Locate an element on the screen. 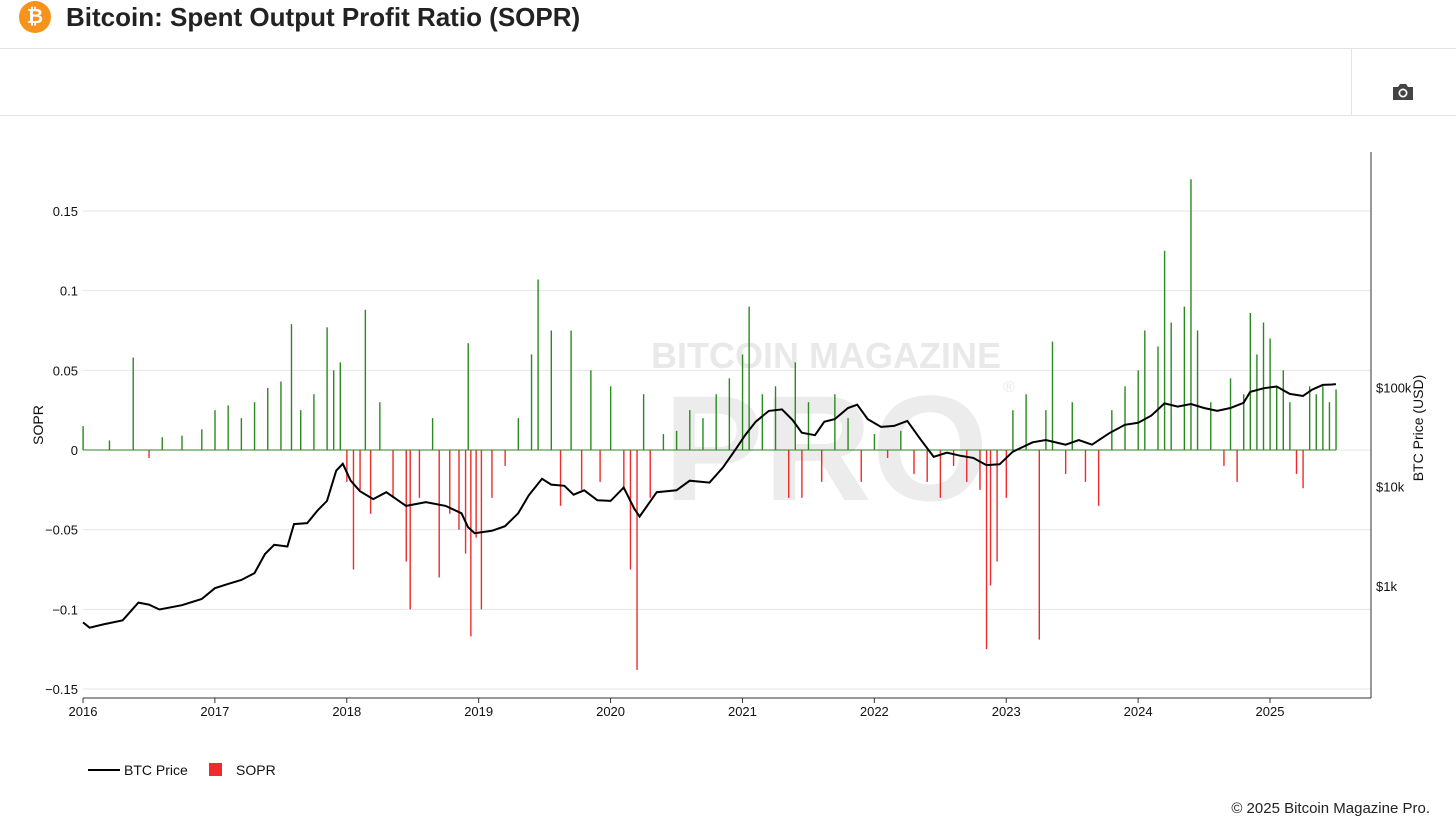 Image resolution: width=1456 pixels, height=818 pixels. watermark-line1: BITCOIN MAGAZINE is located at coordinates (826, 355).